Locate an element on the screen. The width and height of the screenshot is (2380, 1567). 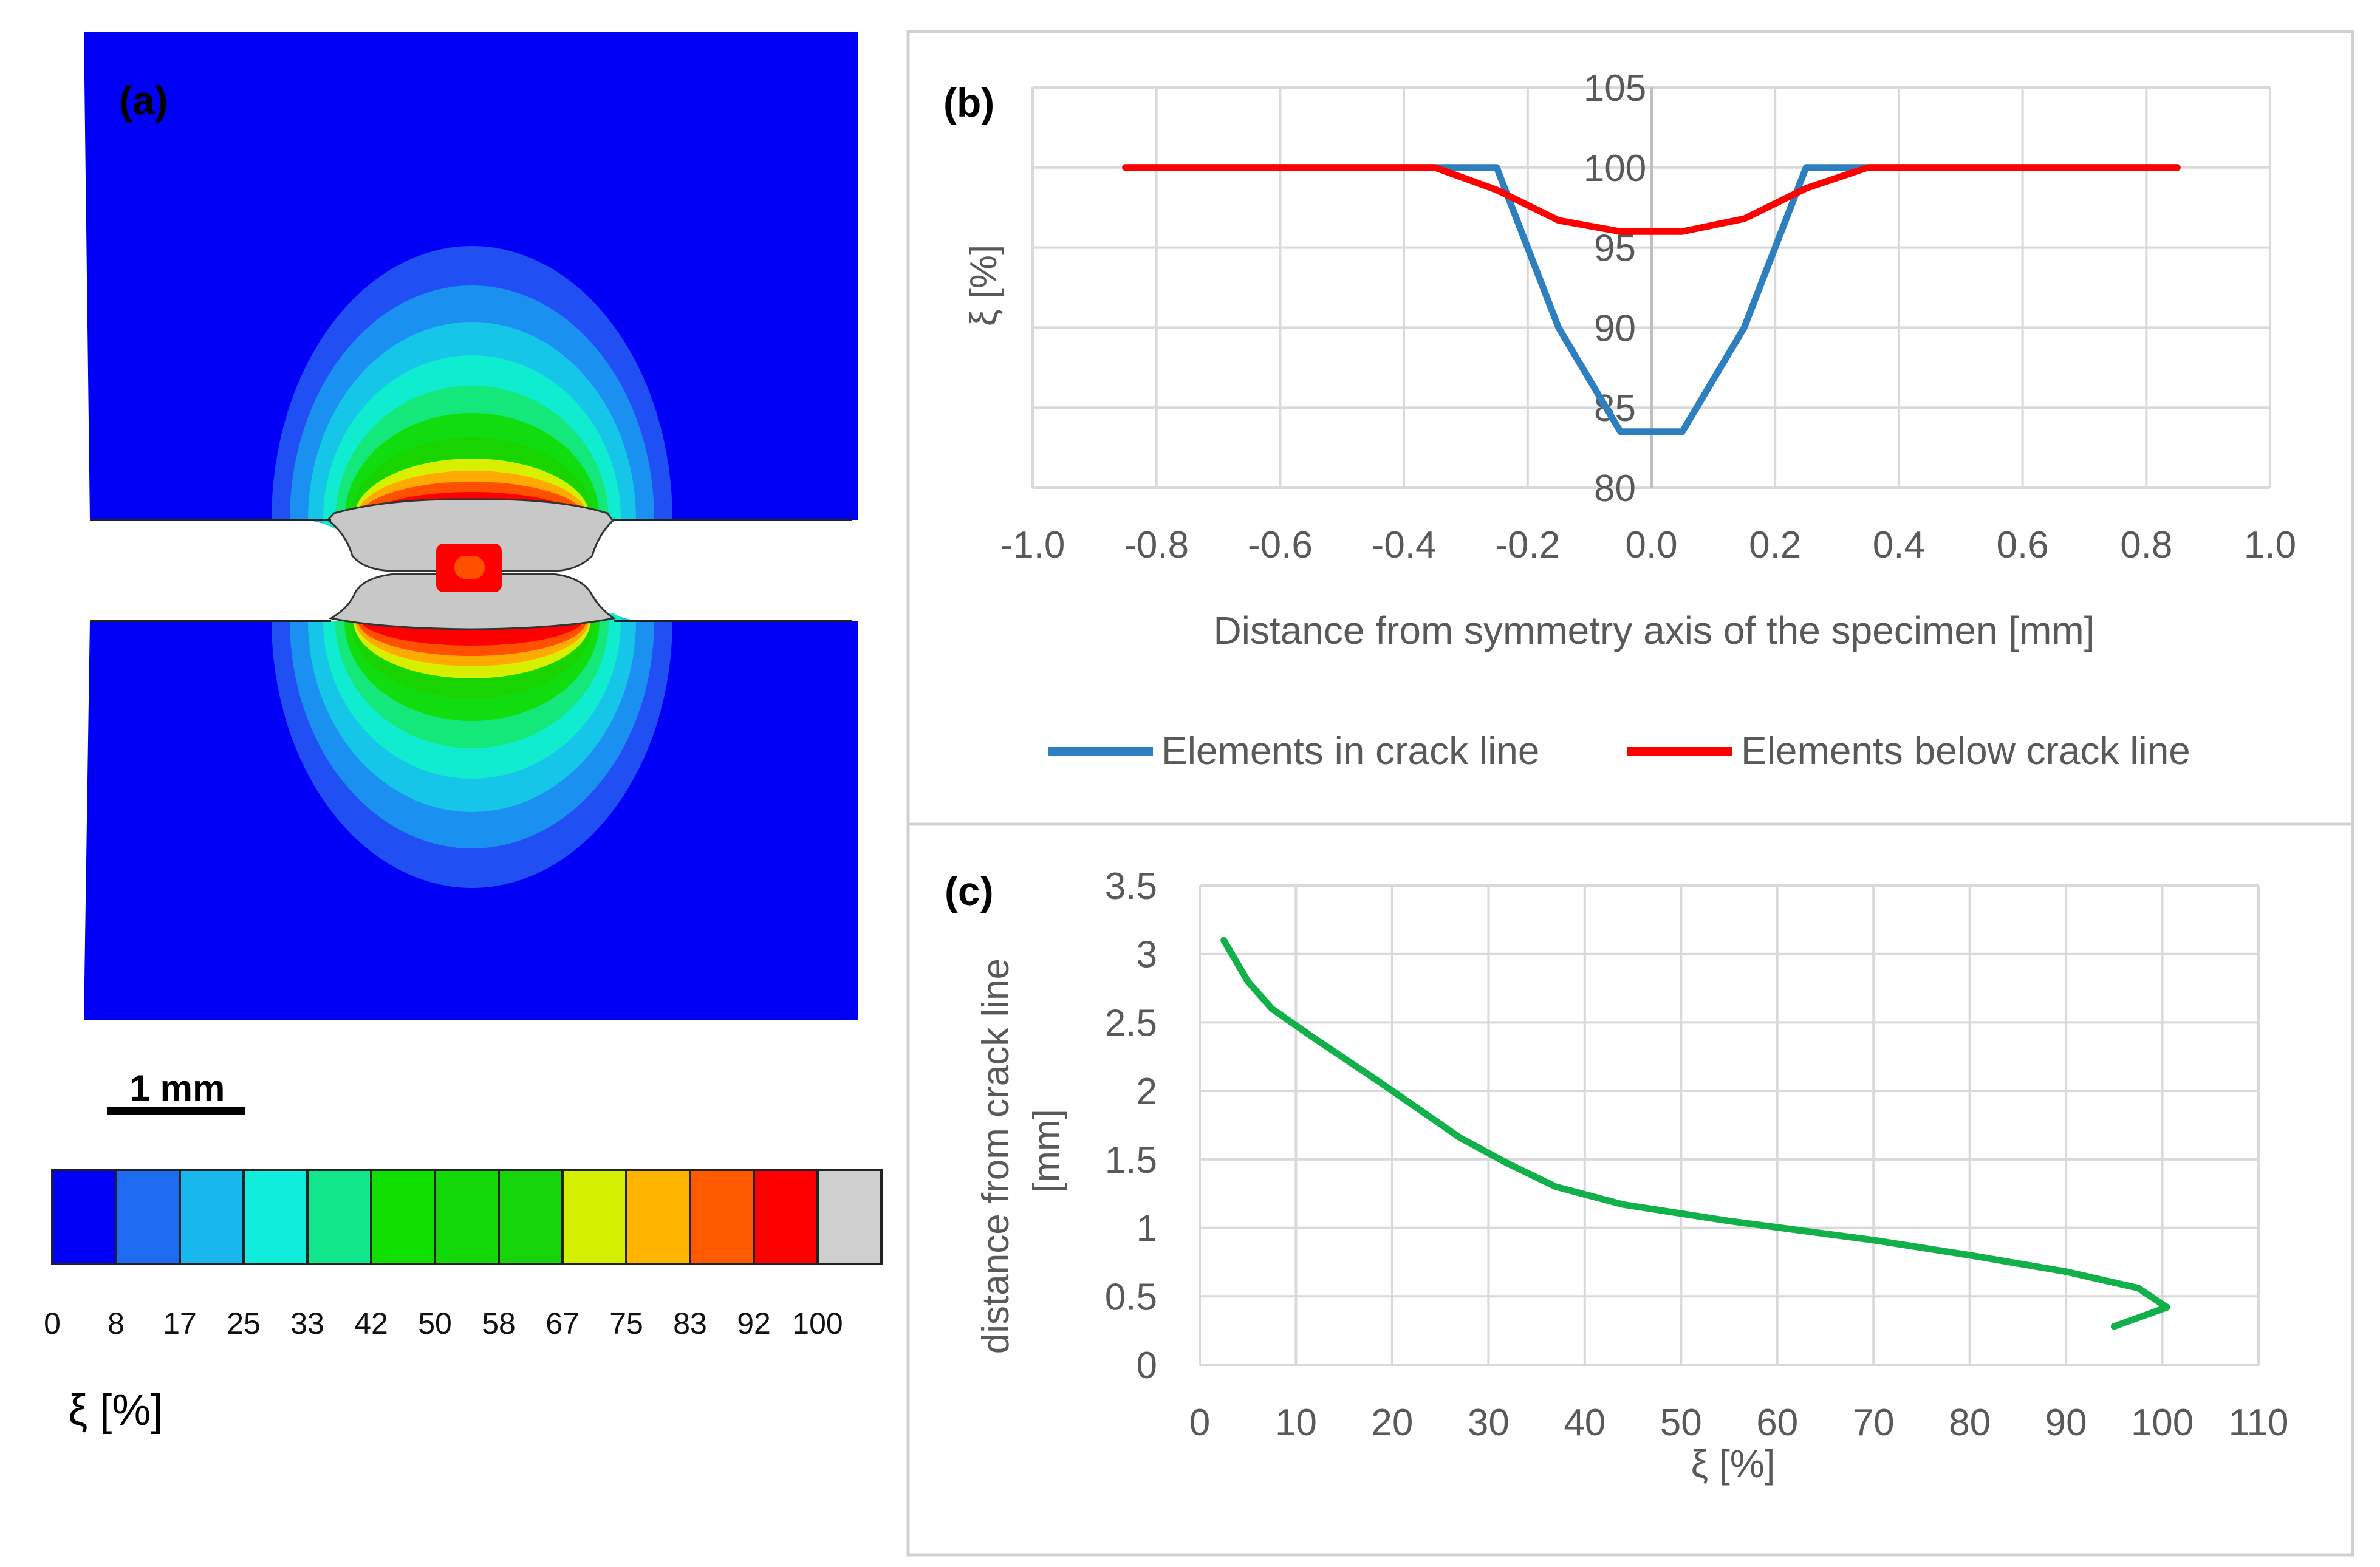
red-element-core is located at coordinates (469, 567).